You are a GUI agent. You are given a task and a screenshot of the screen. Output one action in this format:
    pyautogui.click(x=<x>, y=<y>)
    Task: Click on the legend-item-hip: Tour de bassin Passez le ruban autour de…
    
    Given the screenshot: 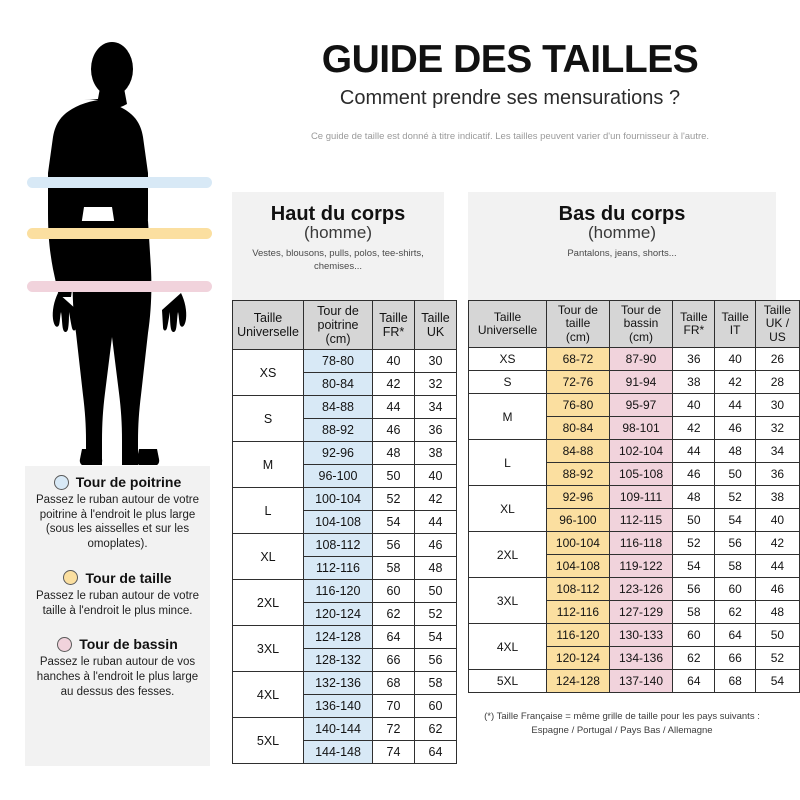 What is the action you would take?
    pyautogui.click(x=117, y=667)
    